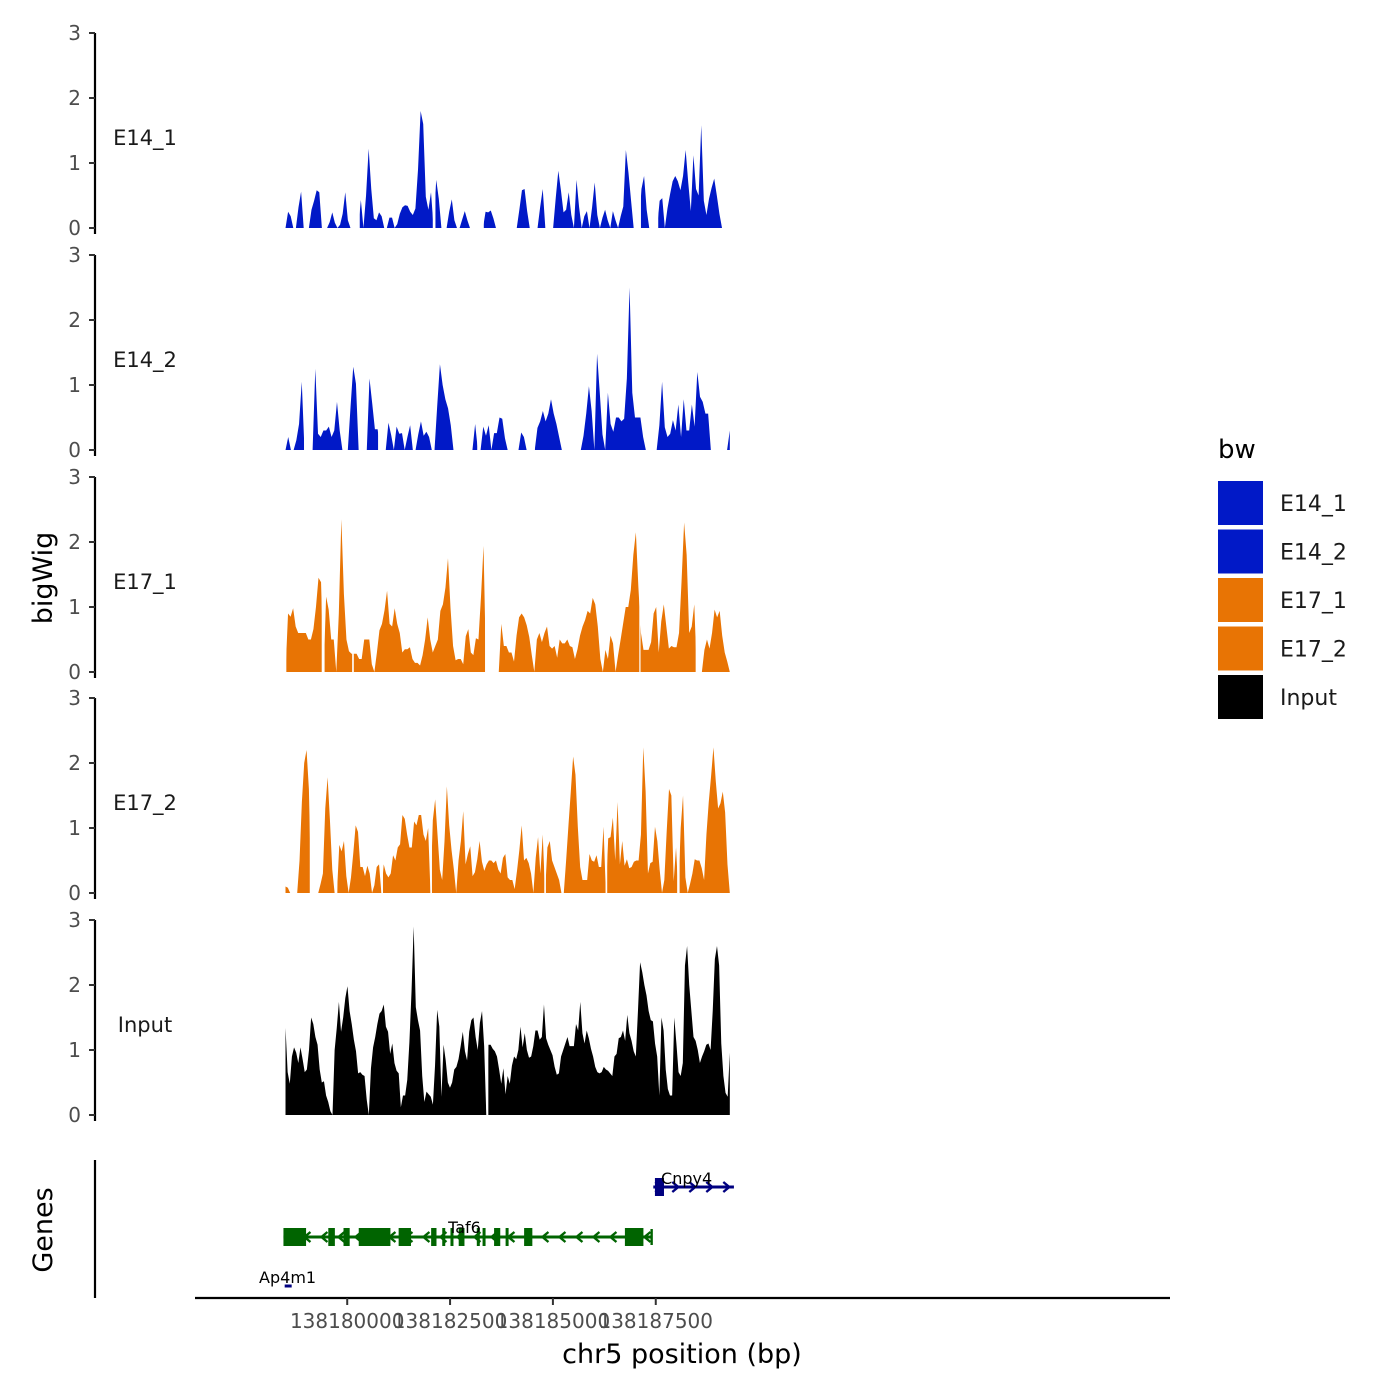 This screenshot has width=1400, height=1400. What do you see at coordinates (686, 1178) in the screenshot?
I see `gene-label-cnpy4: Cnpy4` at bounding box center [686, 1178].